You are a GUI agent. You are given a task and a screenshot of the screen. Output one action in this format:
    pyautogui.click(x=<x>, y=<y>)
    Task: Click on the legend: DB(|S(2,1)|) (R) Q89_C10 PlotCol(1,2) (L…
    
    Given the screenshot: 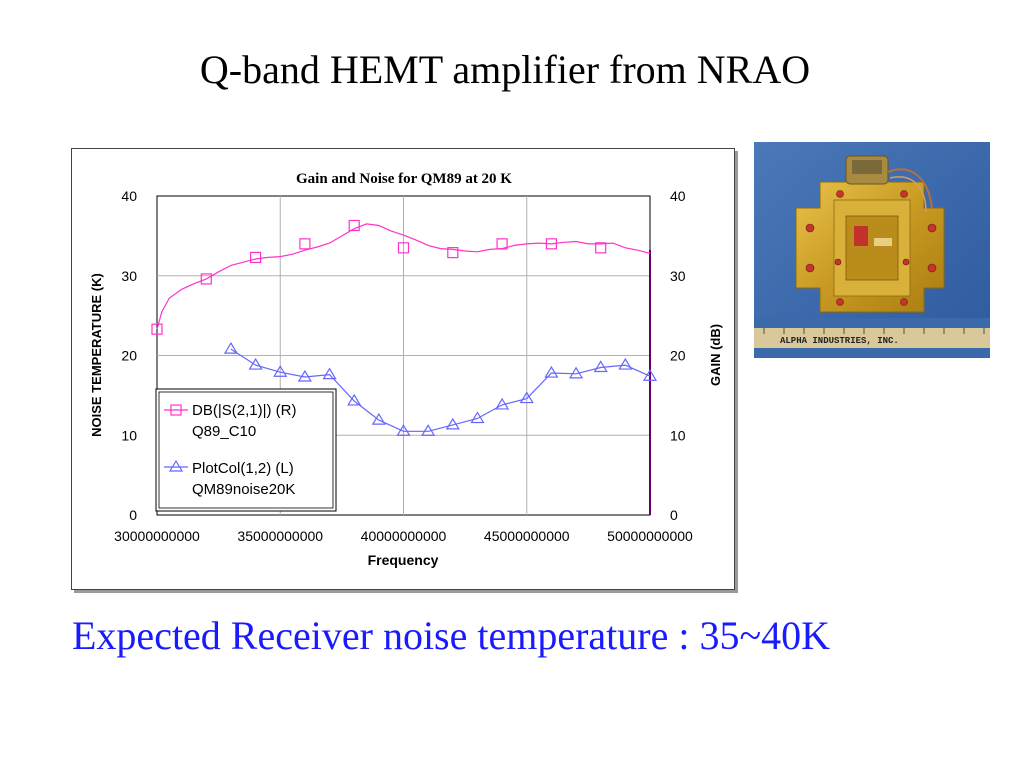 What is the action you would take?
    pyautogui.click(x=246, y=450)
    